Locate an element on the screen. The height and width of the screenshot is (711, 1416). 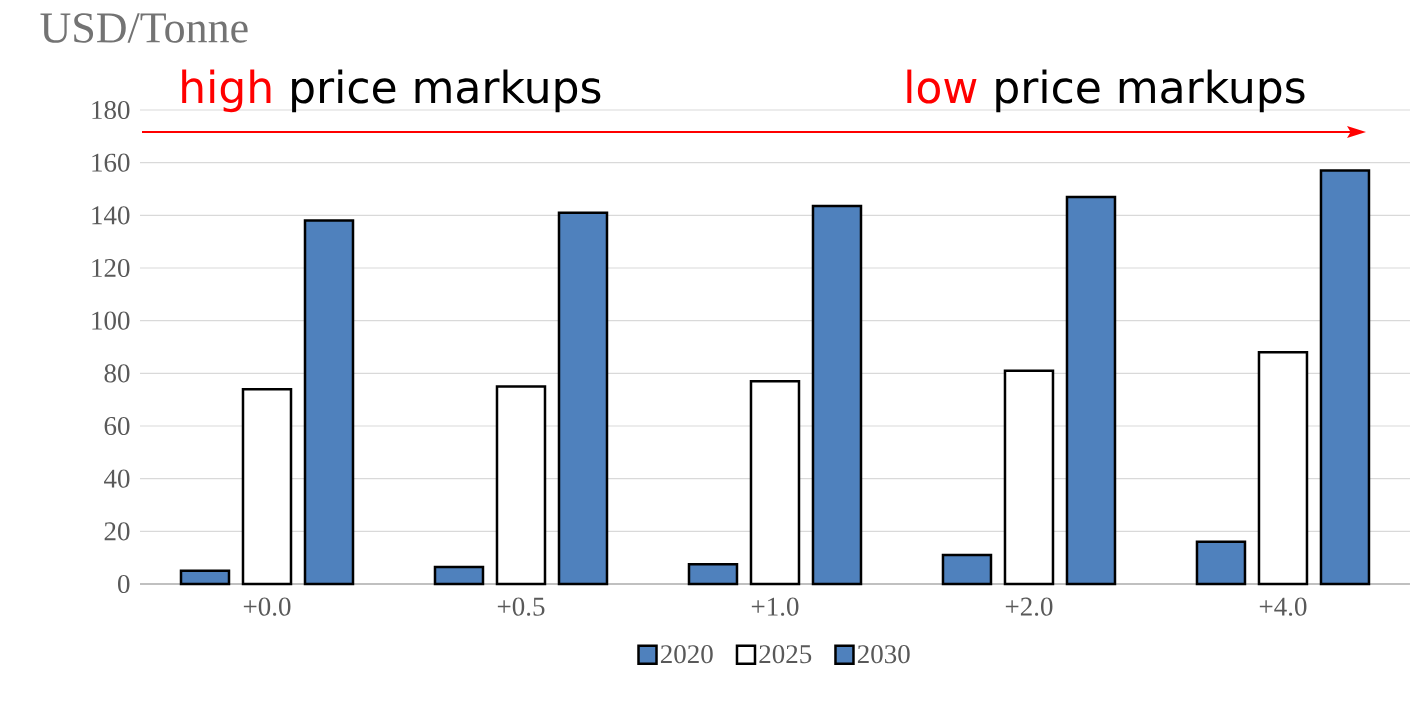
legend-label: 2025 is located at coordinates (785, 654).